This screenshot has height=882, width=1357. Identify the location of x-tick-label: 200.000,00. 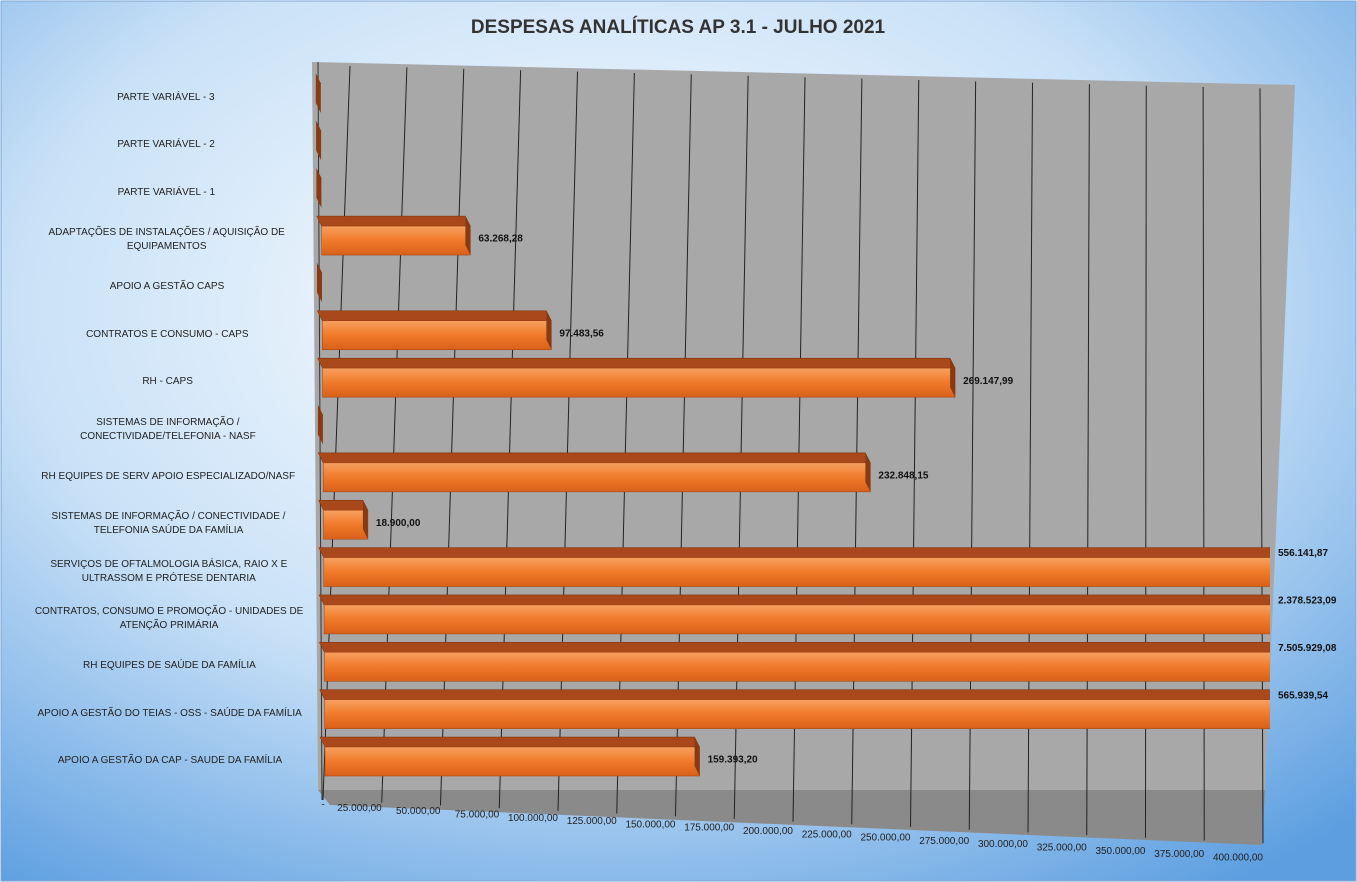
(768, 831).